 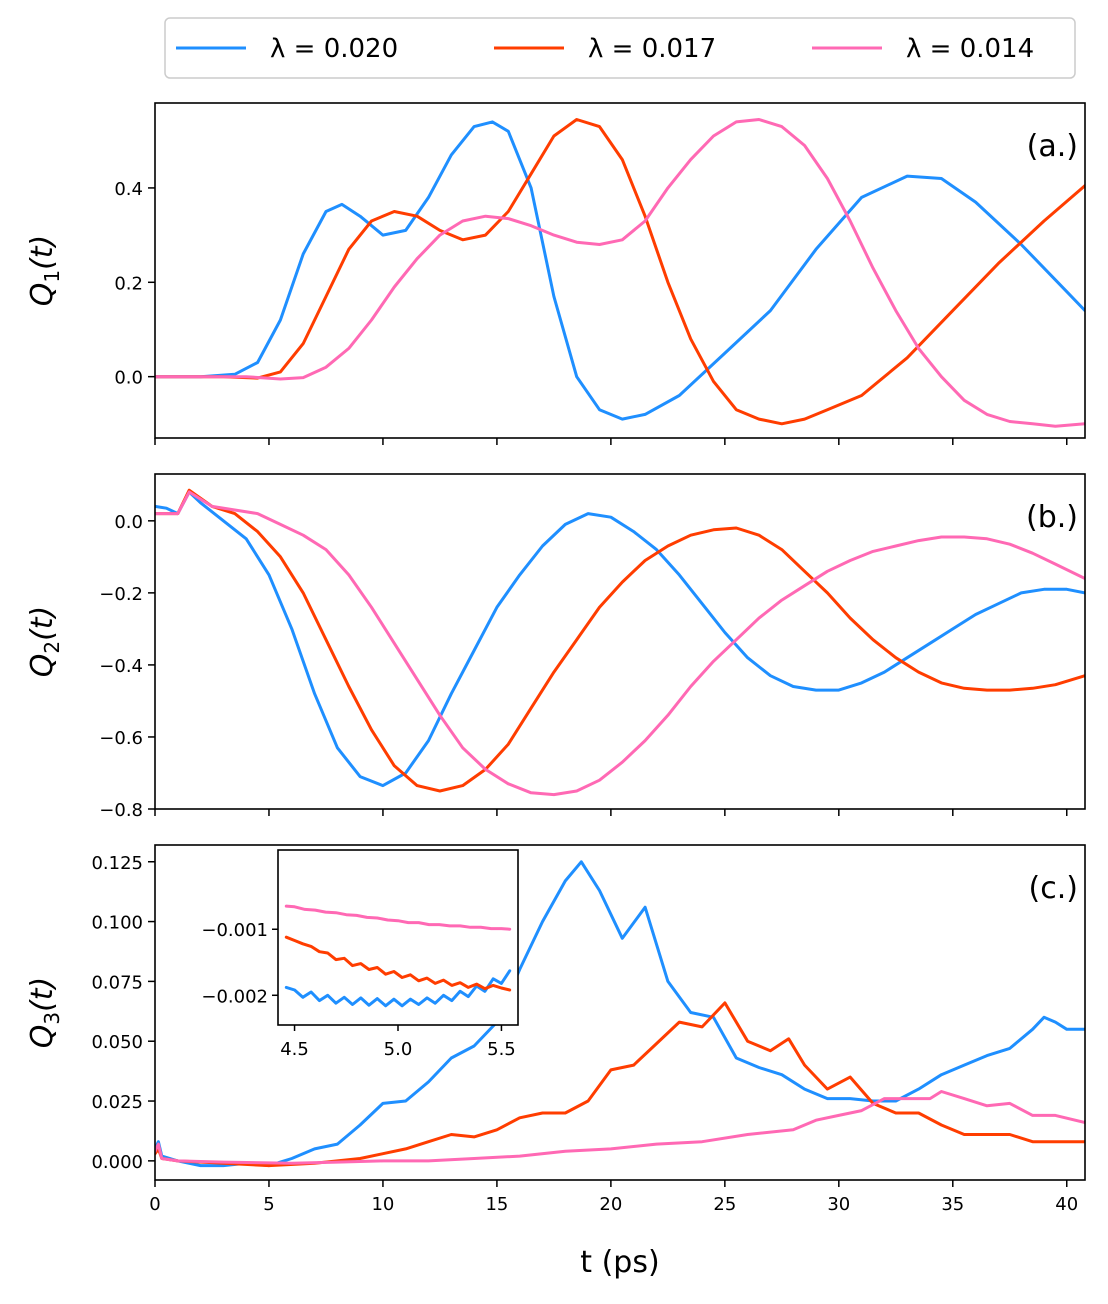 What do you see at coordinates (121, 810) in the screenshot?
I see `y-tick-label: −0.8` at bounding box center [121, 810].